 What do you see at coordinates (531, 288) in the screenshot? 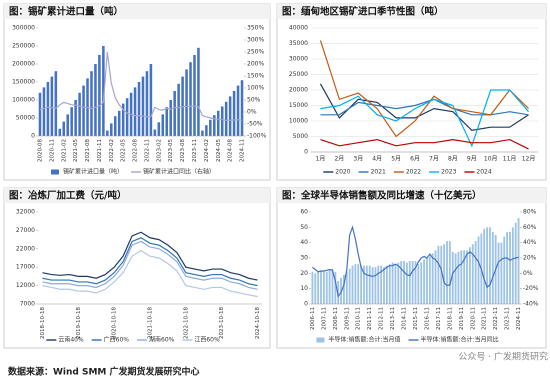
I see `y2-tick-label: -20%` at bounding box center [531, 288].